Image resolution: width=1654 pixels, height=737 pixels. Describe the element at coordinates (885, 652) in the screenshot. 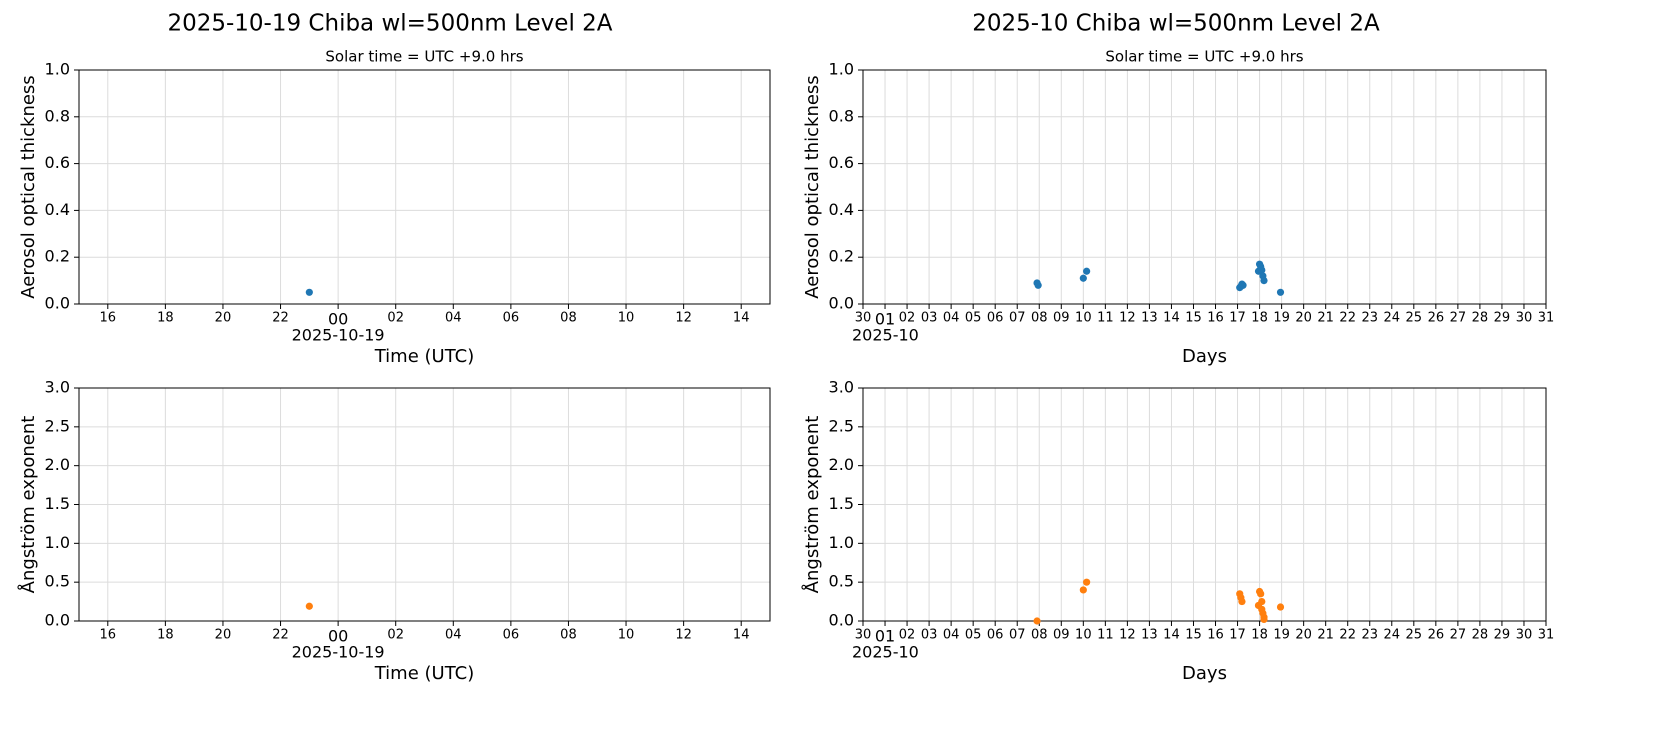

I see `x-date-label: 2025-10` at that location.